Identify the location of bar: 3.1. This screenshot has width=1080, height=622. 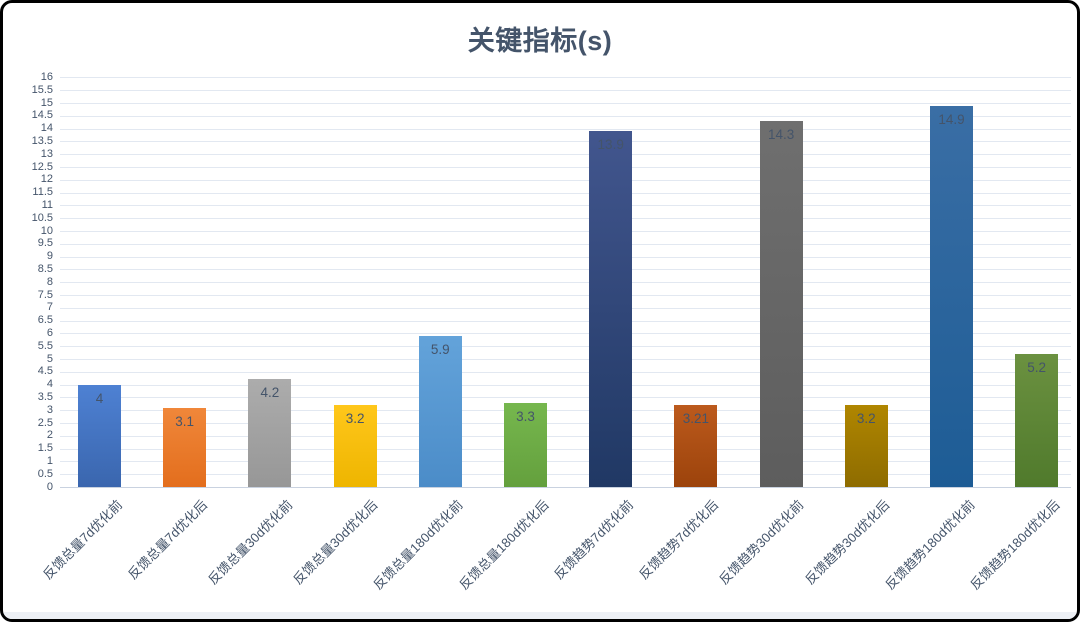
(185, 447).